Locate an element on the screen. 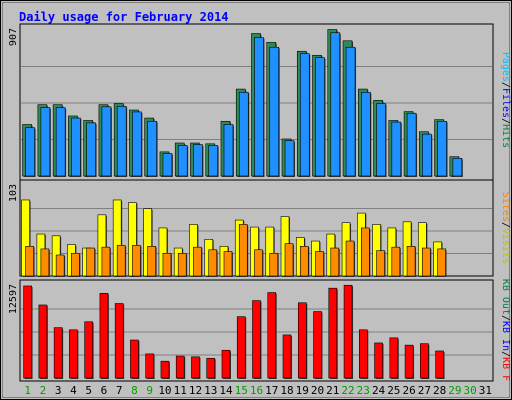 The image size is (512, 400). legend-item-kbytes-0: KB Out is located at coordinates (505, 297).